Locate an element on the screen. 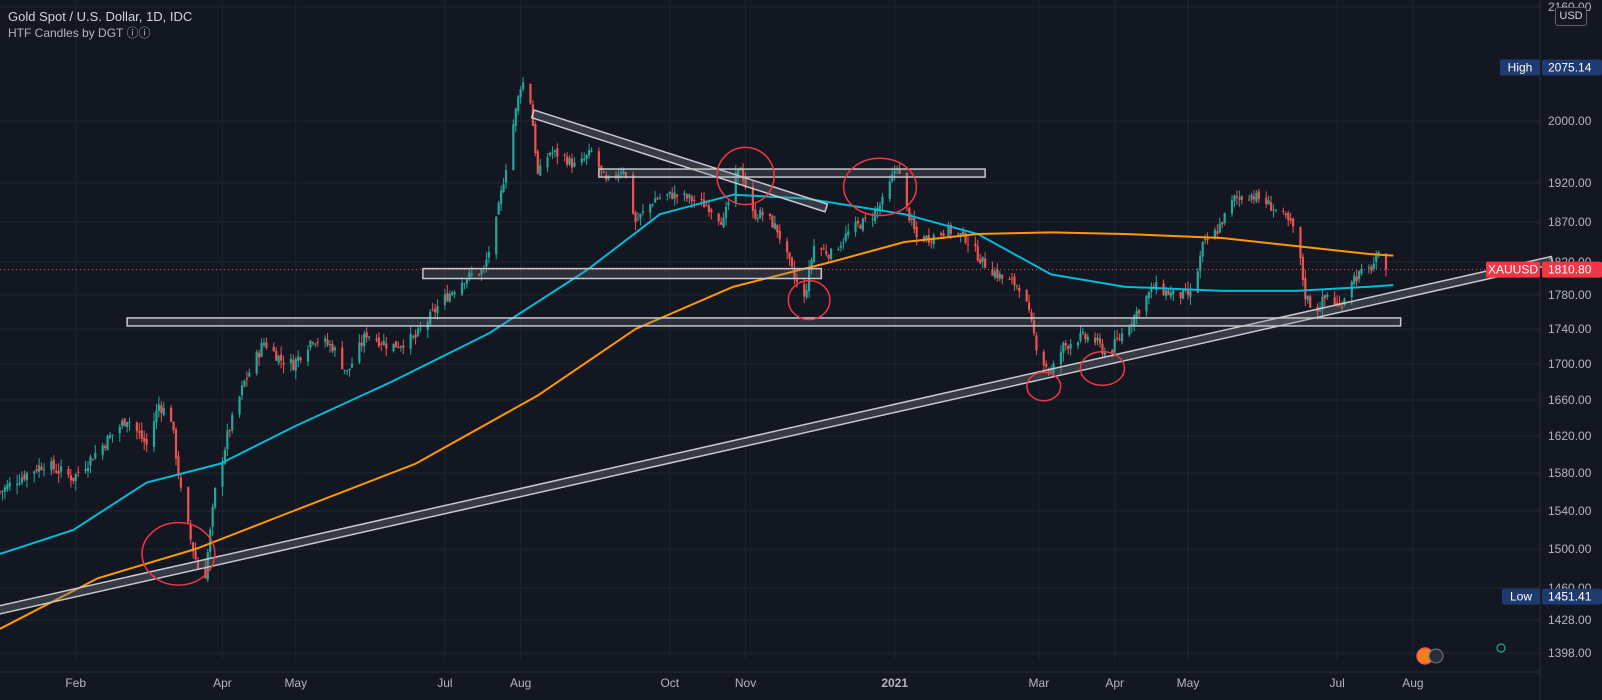 The width and height of the screenshot is (1602, 700). price-tick-label: 1398.00 is located at coordinates (1570, 653).